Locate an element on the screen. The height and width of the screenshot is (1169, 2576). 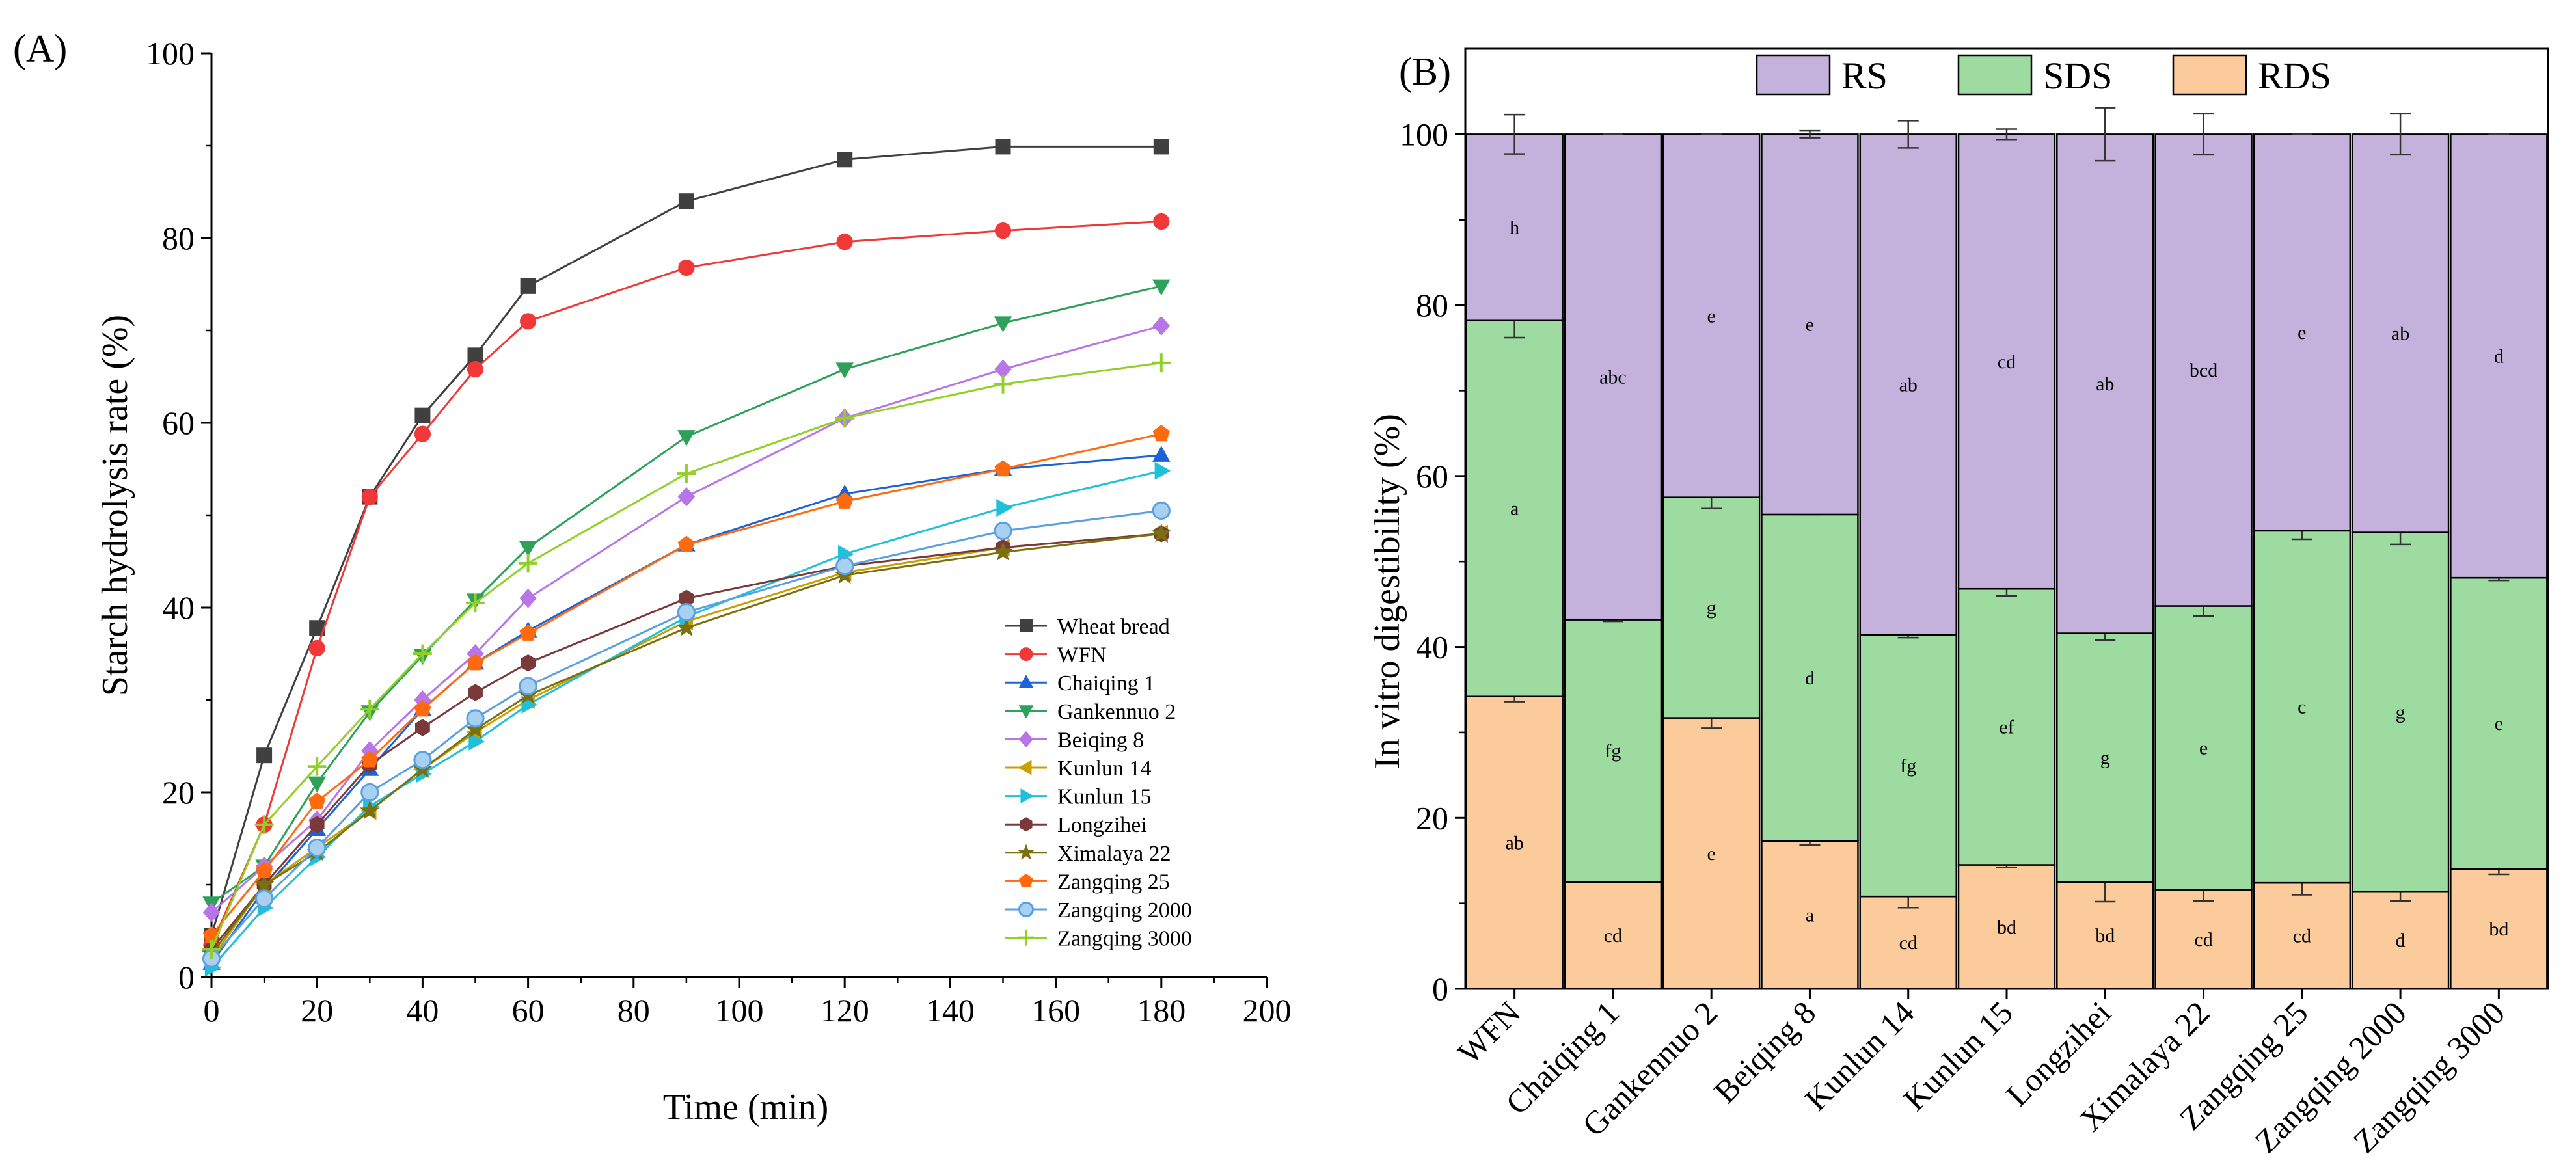
panel-b-y-tick-label: 40 is located at coordinates (1432, 647).